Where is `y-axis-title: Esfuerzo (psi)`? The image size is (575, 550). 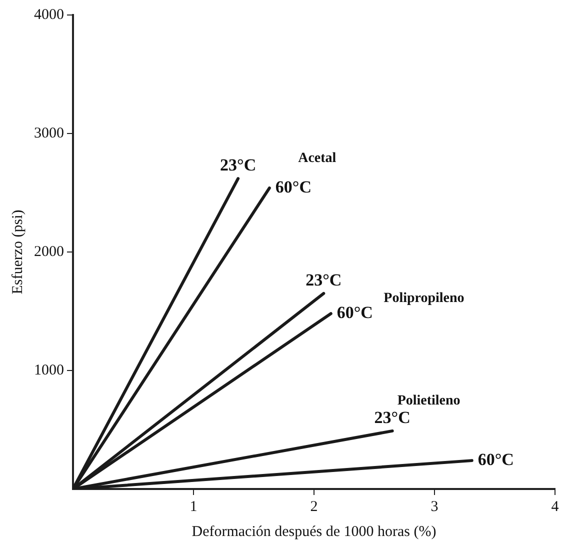
y-axis-title: Esfuerzo (psi) is located at coordinates (18, 252).